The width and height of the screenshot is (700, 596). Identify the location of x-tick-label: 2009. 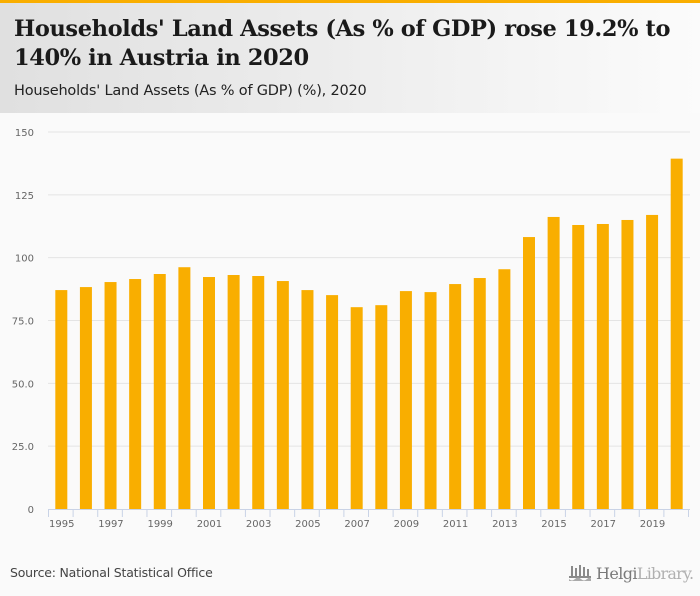
(406, 524).